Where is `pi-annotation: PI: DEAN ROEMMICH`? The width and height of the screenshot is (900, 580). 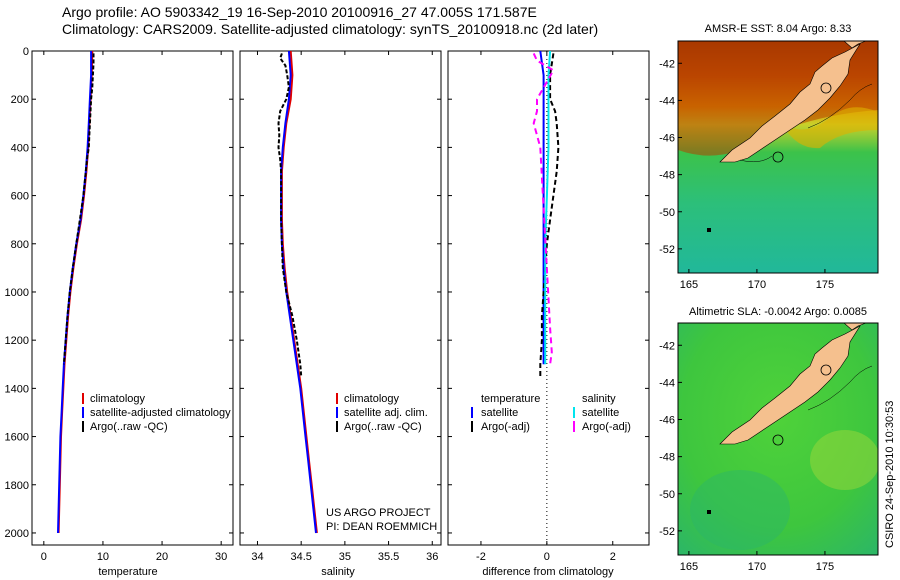 pi-annotation: PI: DEAN ROEMMICH is located at coordinates (381, 527).